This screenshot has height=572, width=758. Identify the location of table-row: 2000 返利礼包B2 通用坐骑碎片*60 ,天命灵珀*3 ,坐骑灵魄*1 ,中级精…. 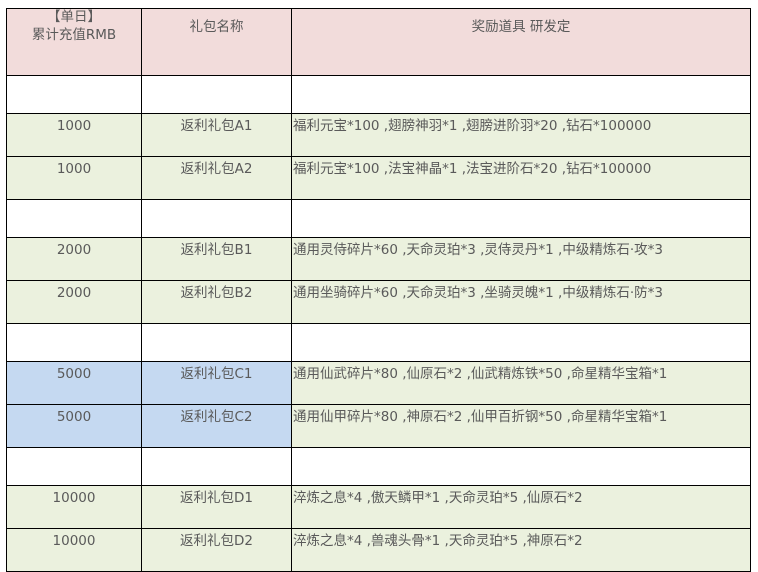
(378, 302).